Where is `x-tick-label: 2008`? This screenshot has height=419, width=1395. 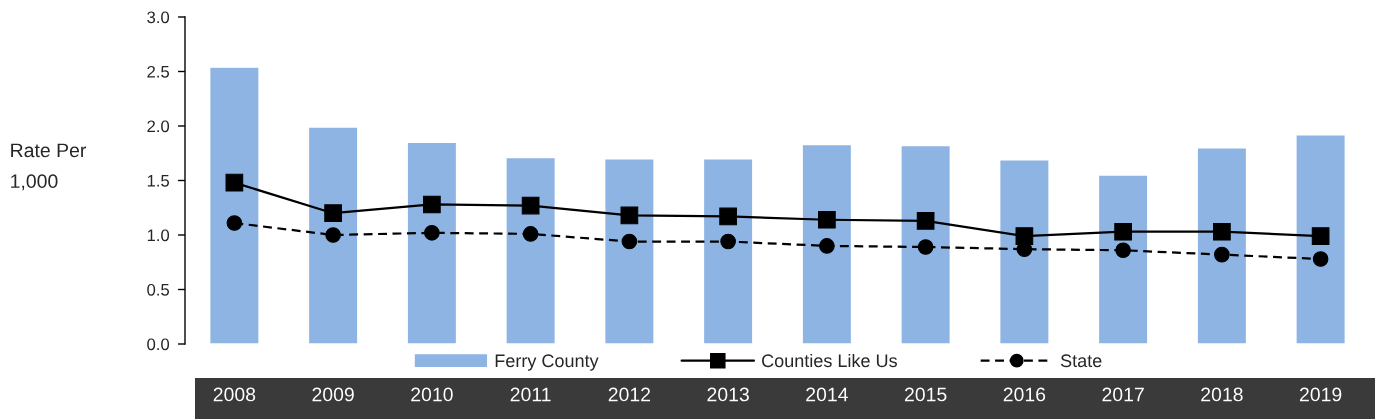 x-tick-label: 2008 is located at coordinates (234, 394).